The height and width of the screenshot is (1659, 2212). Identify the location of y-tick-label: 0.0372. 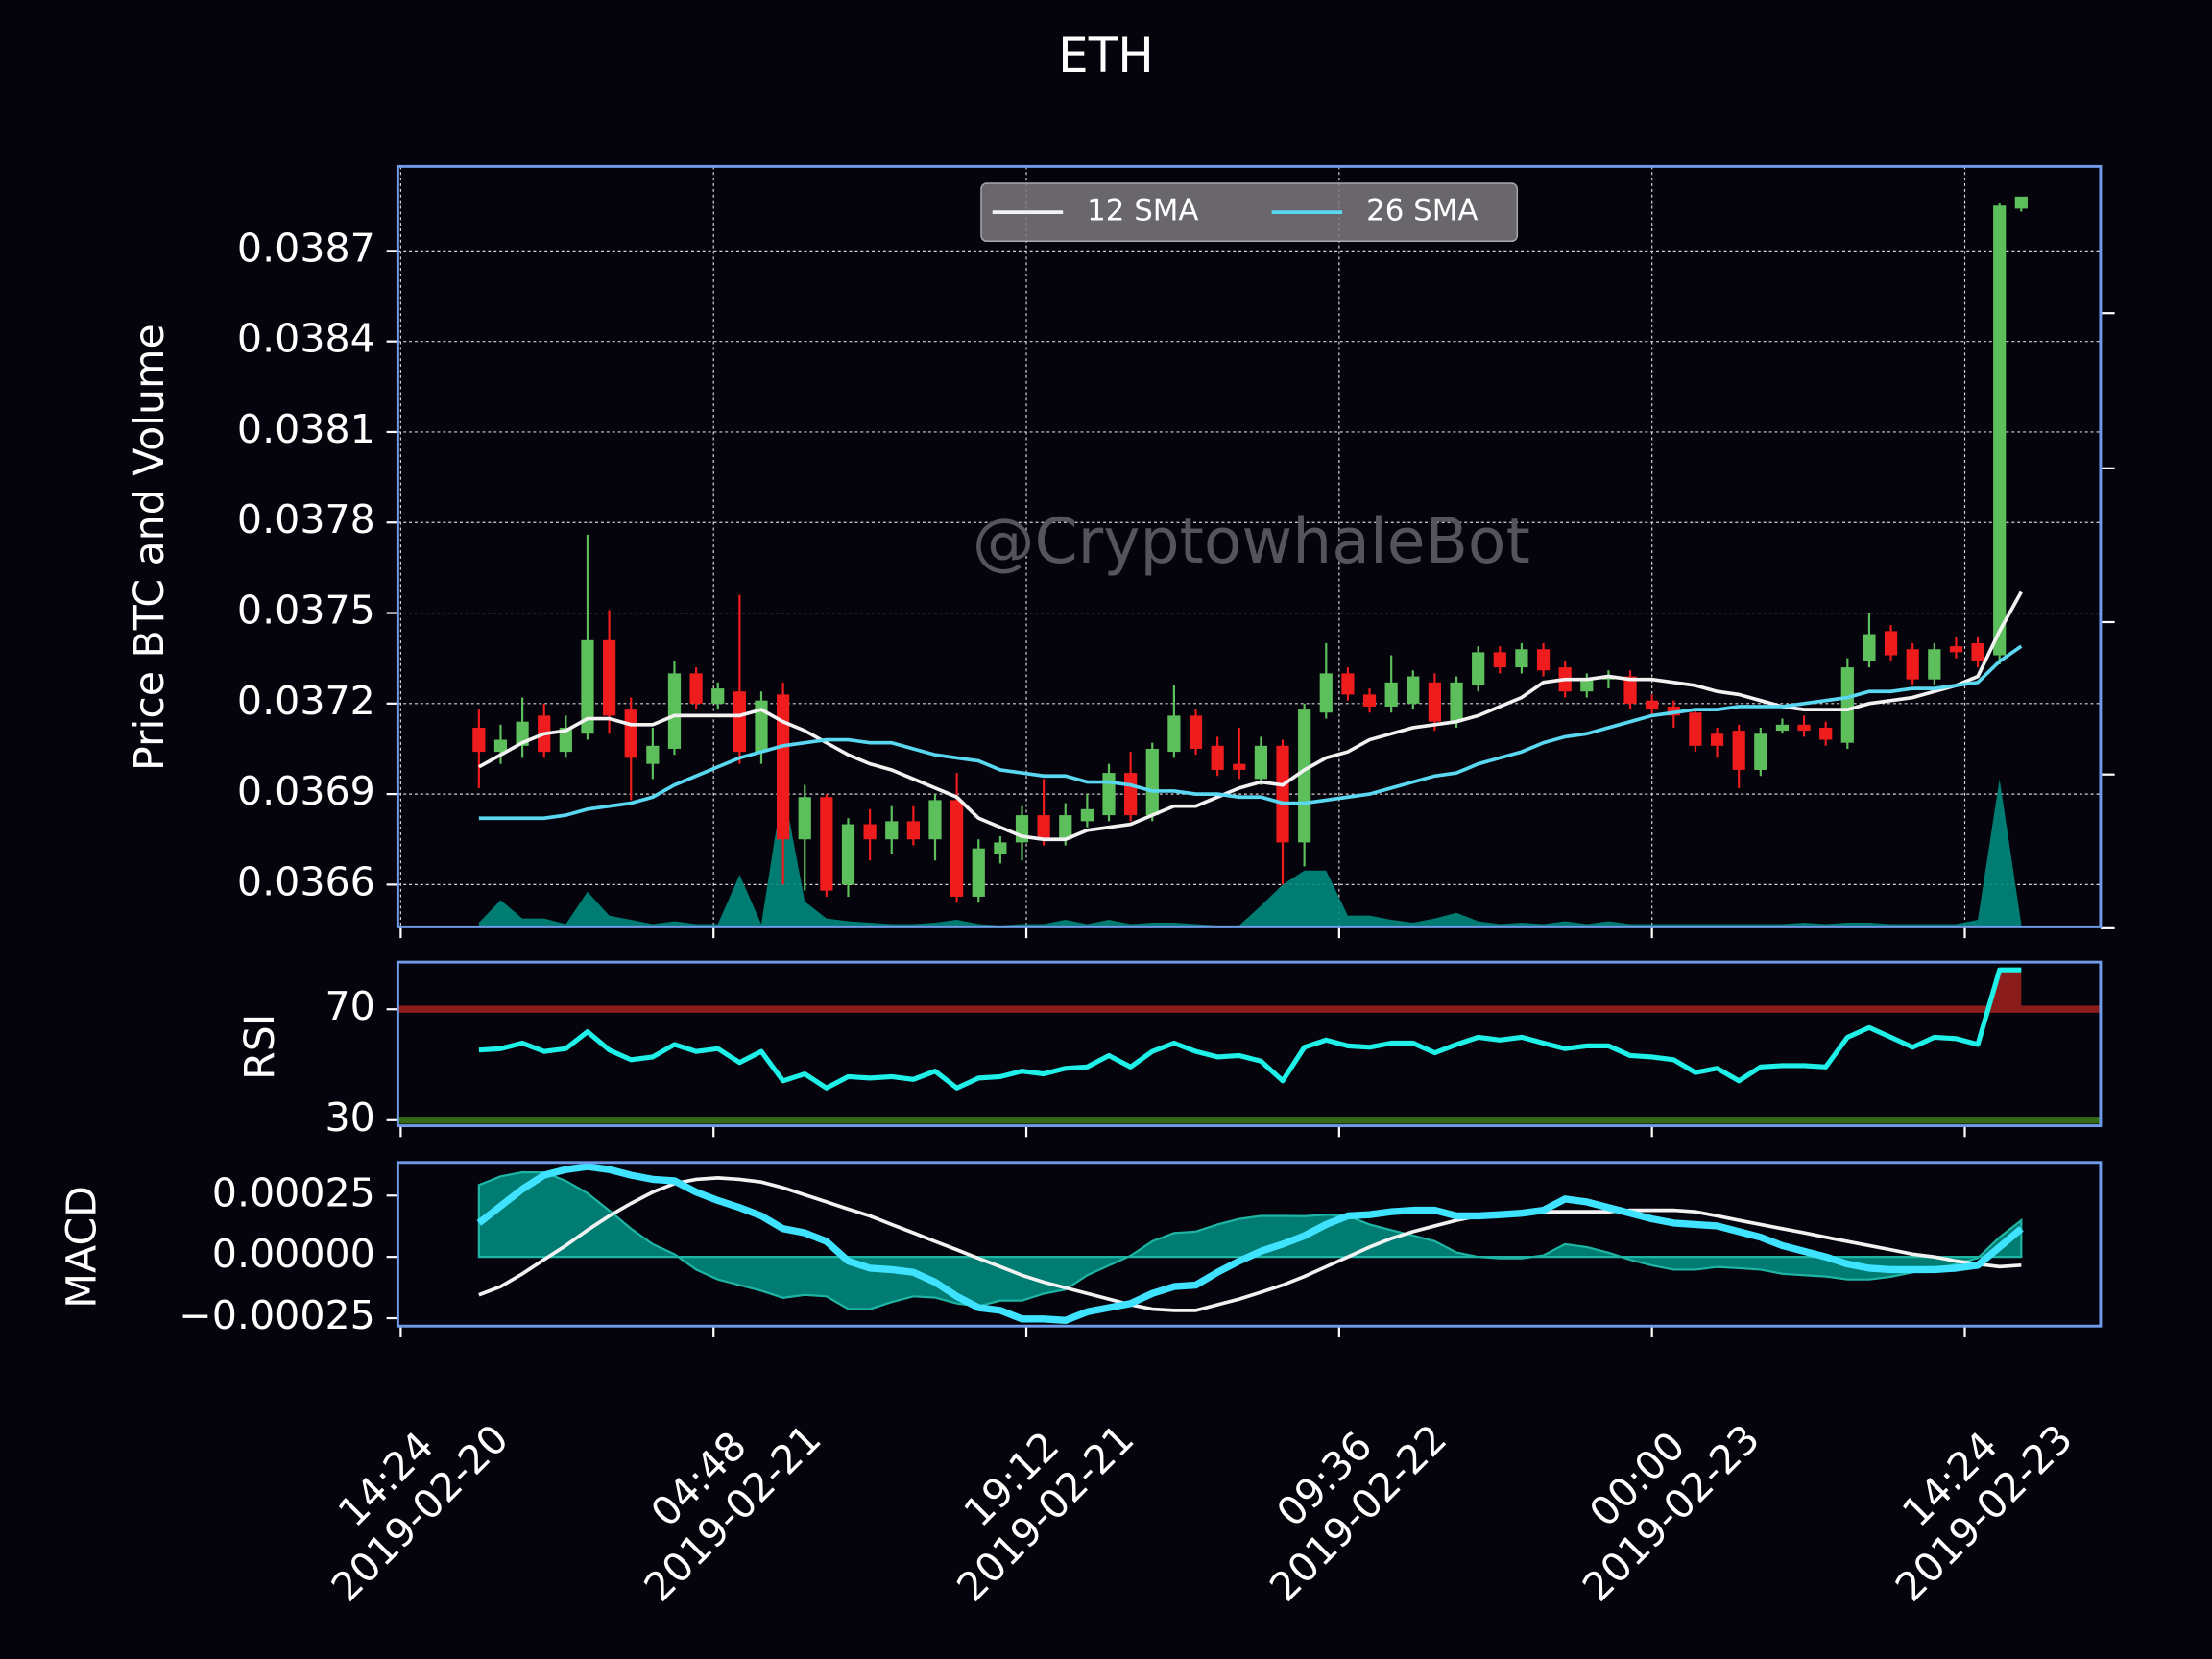
(306, 701).